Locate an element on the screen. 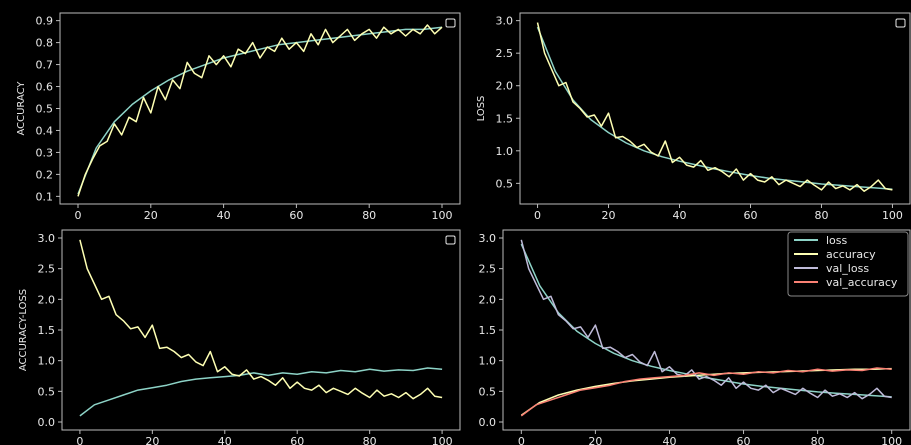 The width and height of the screenshot is (911, 445). y-axis-label: ACCURACY is located at coordinates (21, 108).